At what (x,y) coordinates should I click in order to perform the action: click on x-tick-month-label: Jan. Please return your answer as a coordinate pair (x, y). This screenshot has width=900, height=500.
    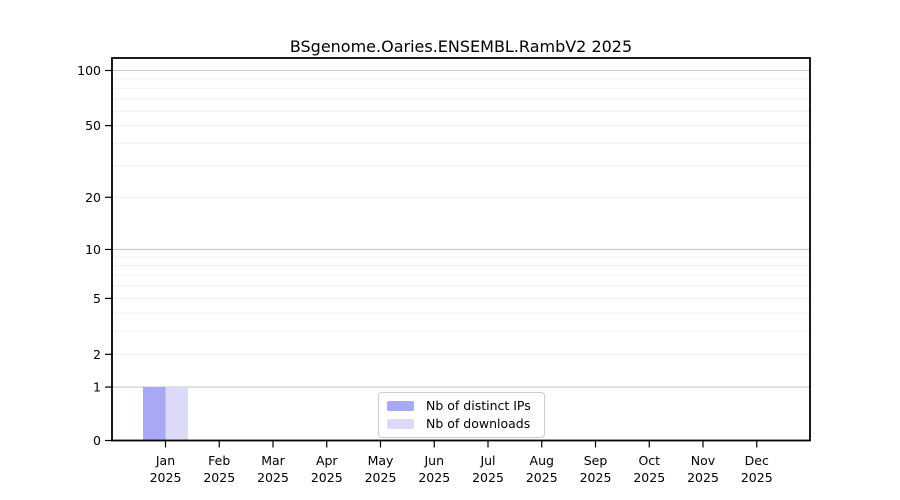
    Looking at the image, I should click on (165, 460).